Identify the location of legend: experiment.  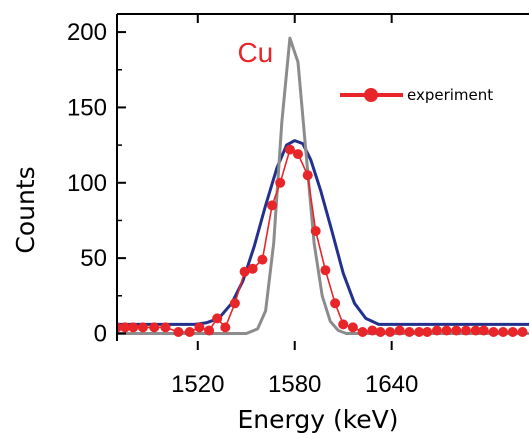
(416, 95).